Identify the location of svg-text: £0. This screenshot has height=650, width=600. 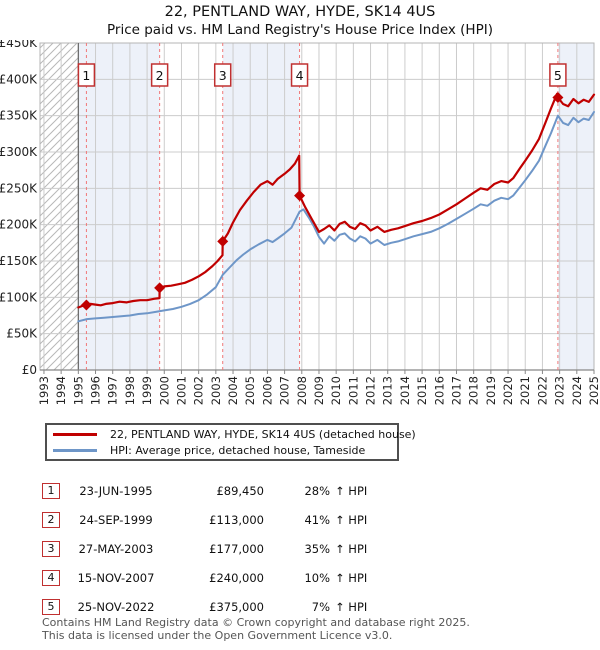
(29, 370).